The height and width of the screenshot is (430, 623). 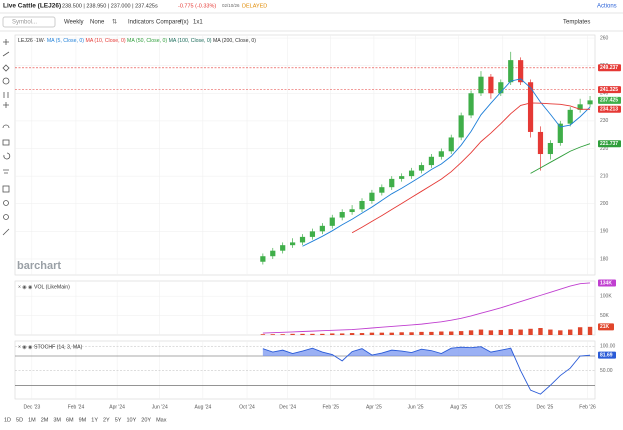 What do you see at coordinates (606, 371) in the screenshot?
I see `y-tick-label: 50.00` at bounding box center [606, 371].